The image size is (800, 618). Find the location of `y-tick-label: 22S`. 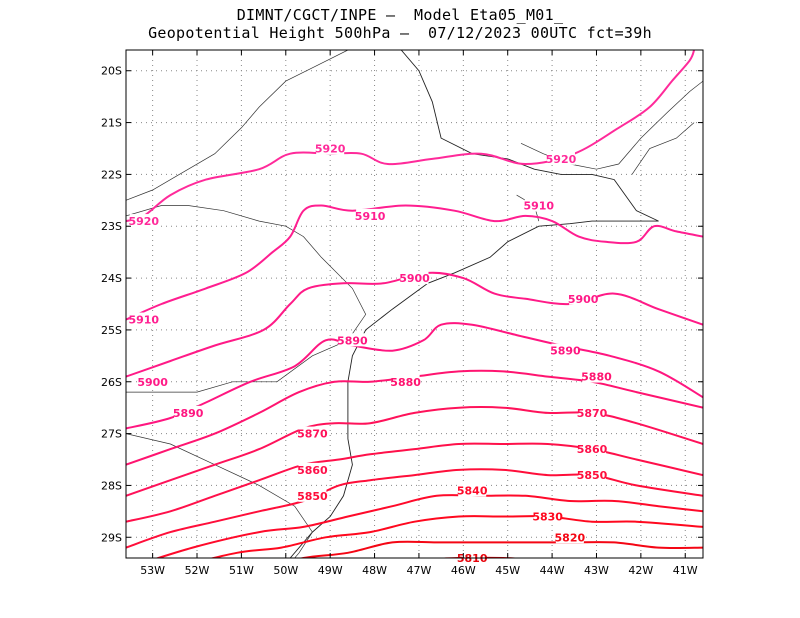

y-tick-label: 22S is located at coordinates (111, 174).